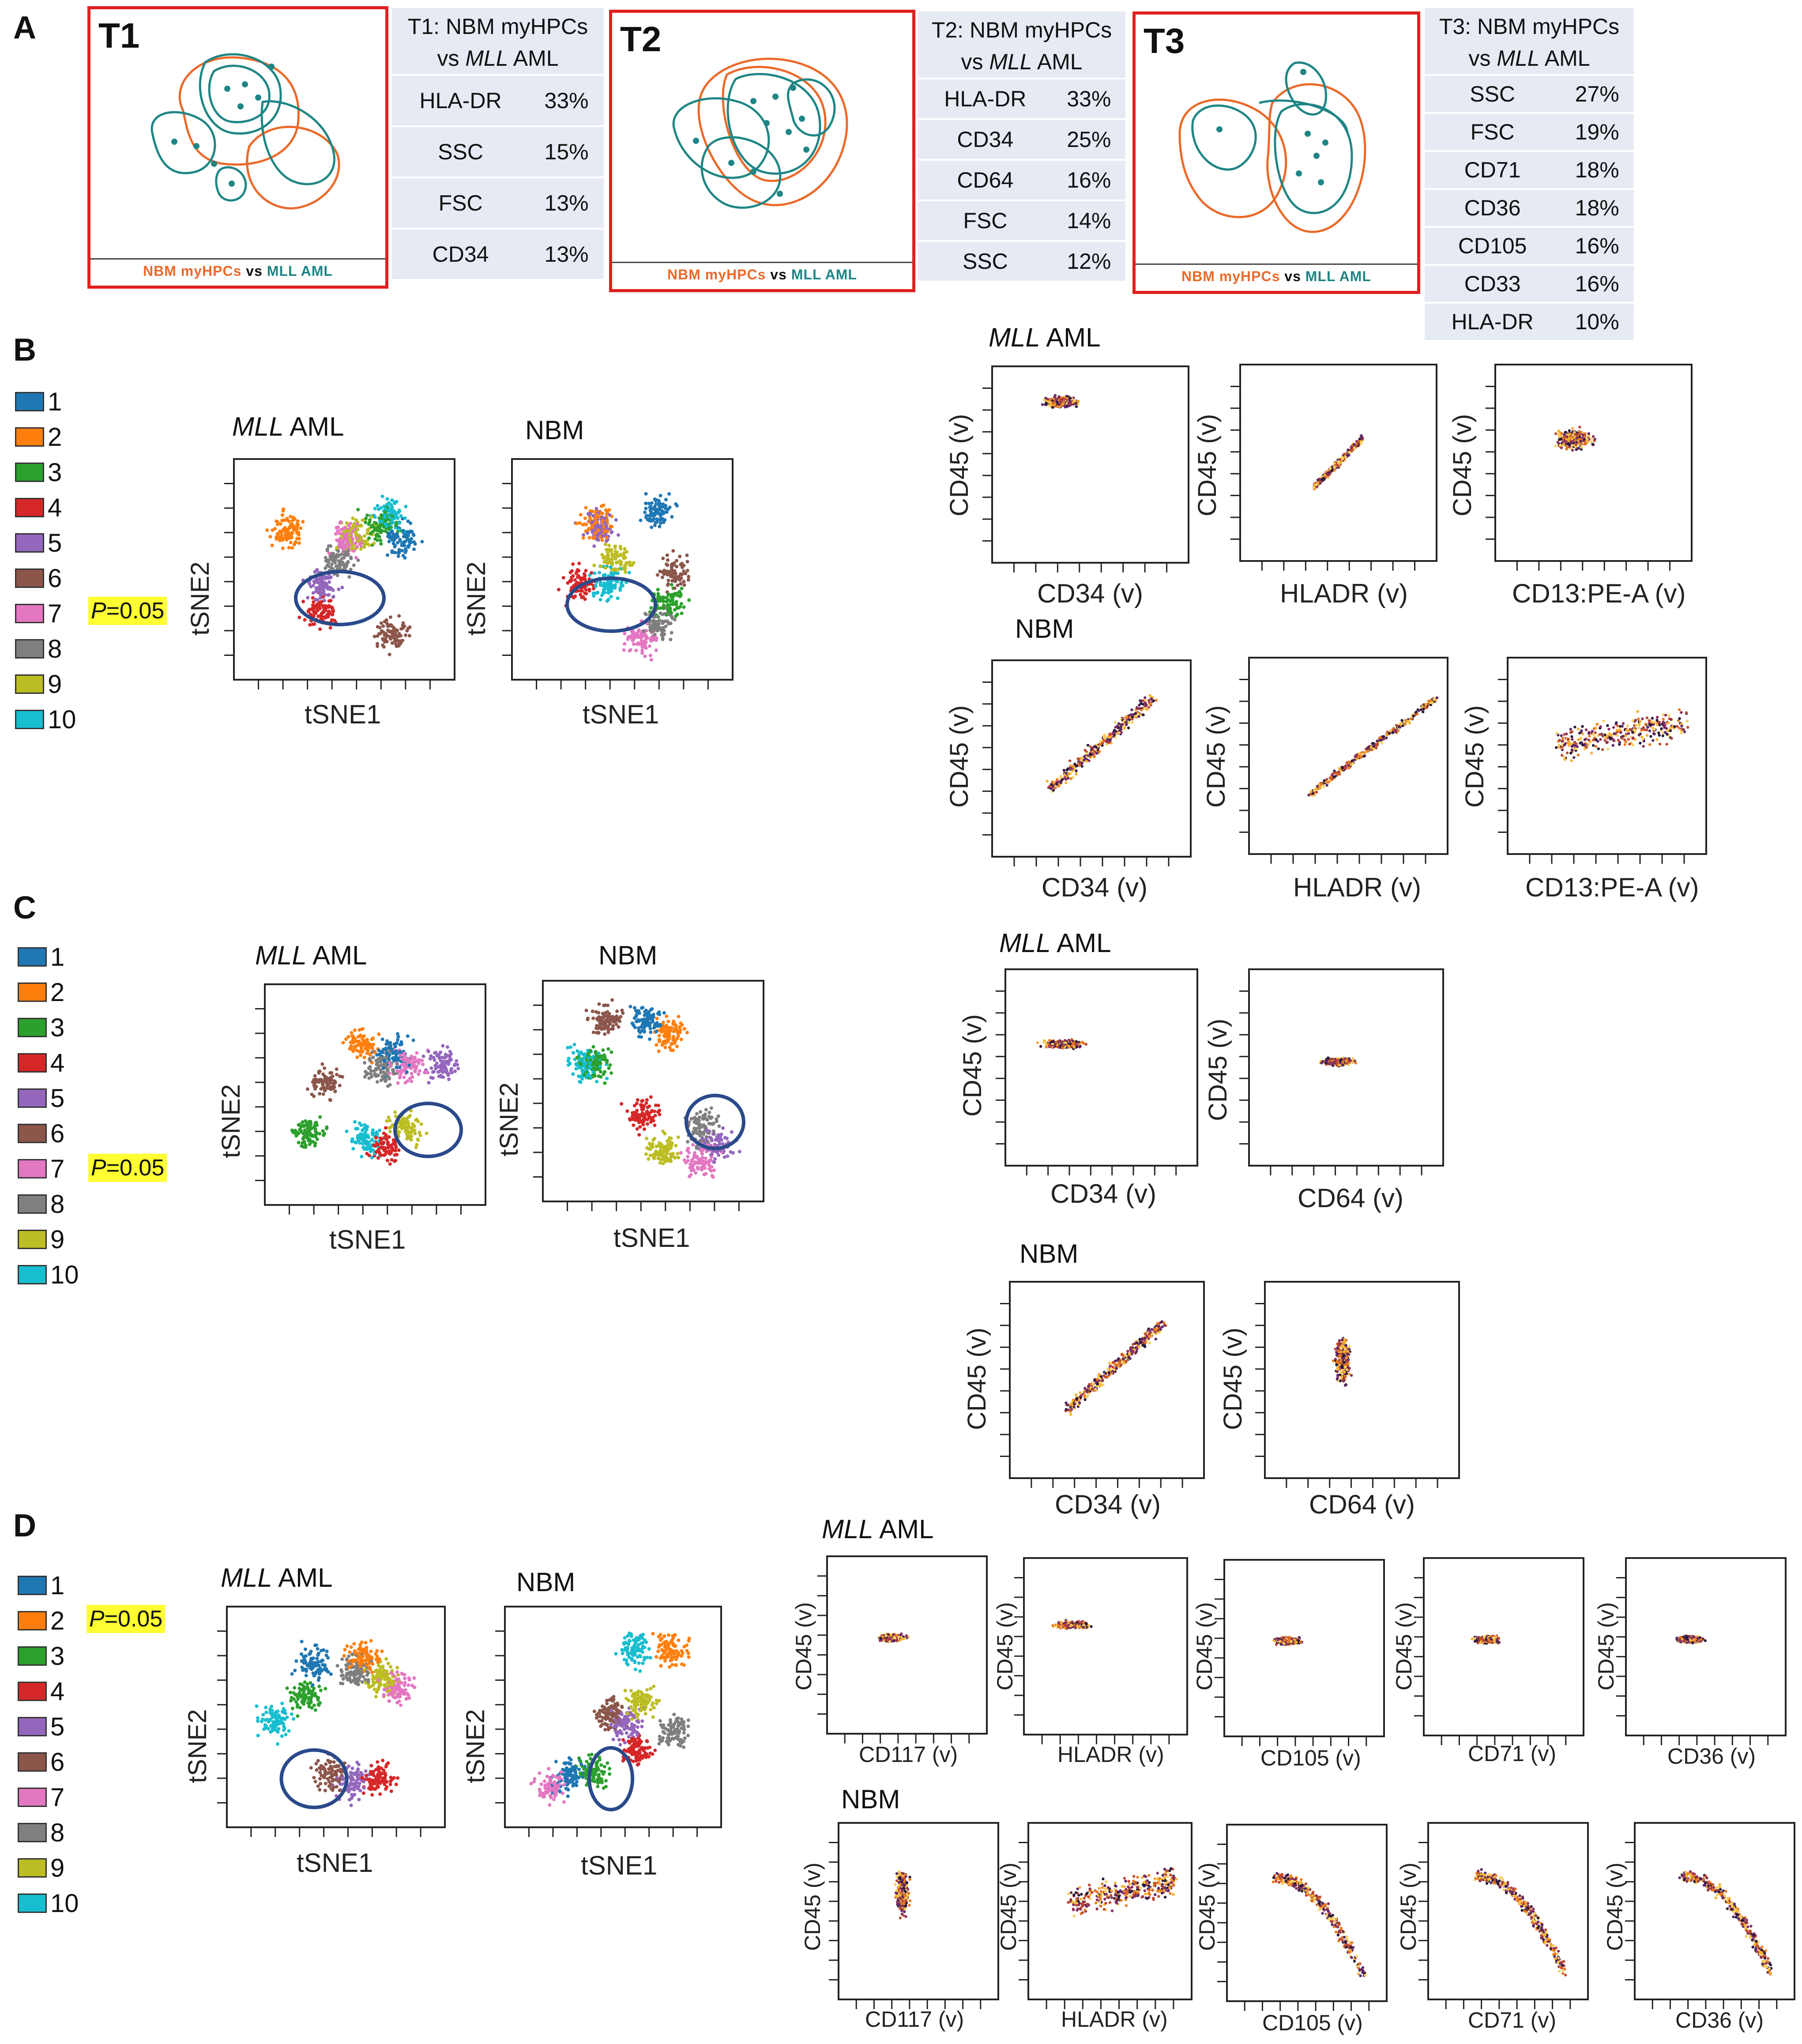  Describe the element at coordinates (1057, 61) in the screenshot. I see `t2-title-aml: AML` at that location.